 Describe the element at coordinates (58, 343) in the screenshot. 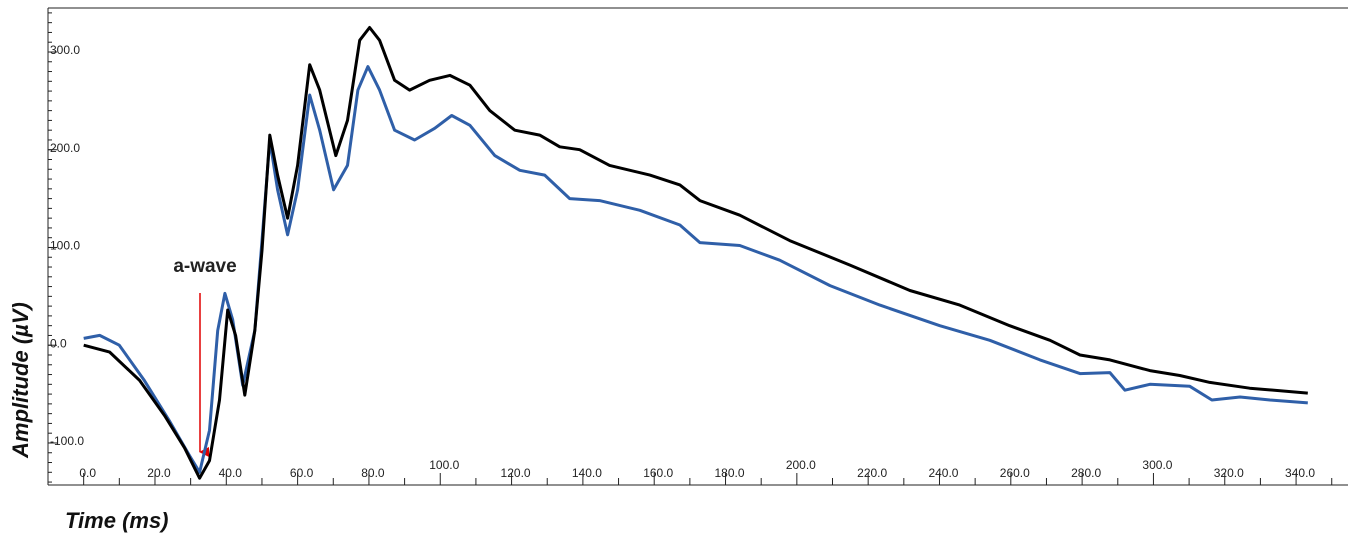

I see `y-tick-label: 0.0` at that location.